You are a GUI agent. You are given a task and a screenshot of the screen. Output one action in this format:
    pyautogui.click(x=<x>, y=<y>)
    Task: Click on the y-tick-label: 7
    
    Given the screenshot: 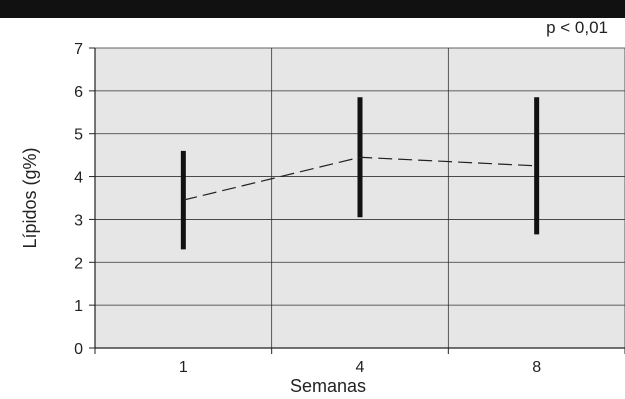 What is the action you would take?
    pyautogui.click(x=78, y=49)
    